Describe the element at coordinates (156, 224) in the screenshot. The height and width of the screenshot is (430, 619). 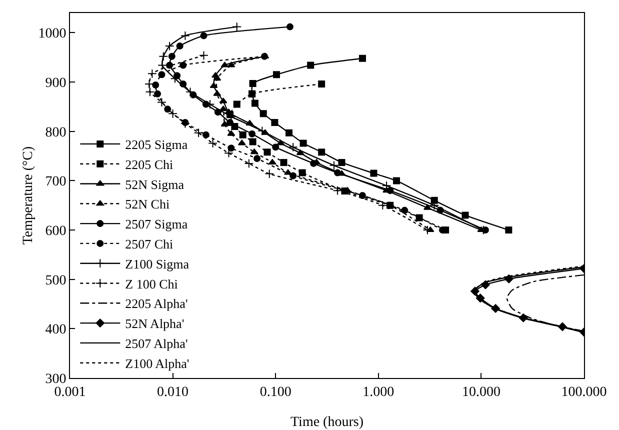
I see `legend-label: 2507 Sigma` at that location.